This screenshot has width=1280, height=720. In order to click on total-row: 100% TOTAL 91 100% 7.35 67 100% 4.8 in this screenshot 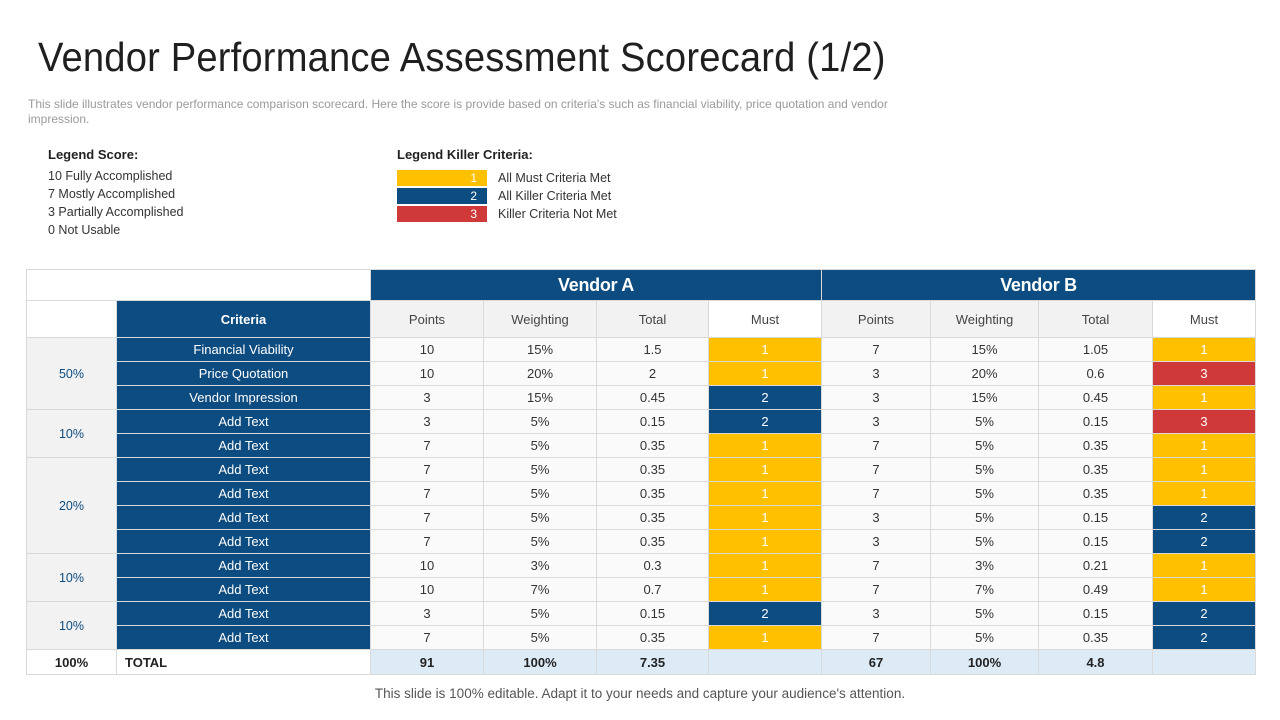, I will do `click(641, 662)`.